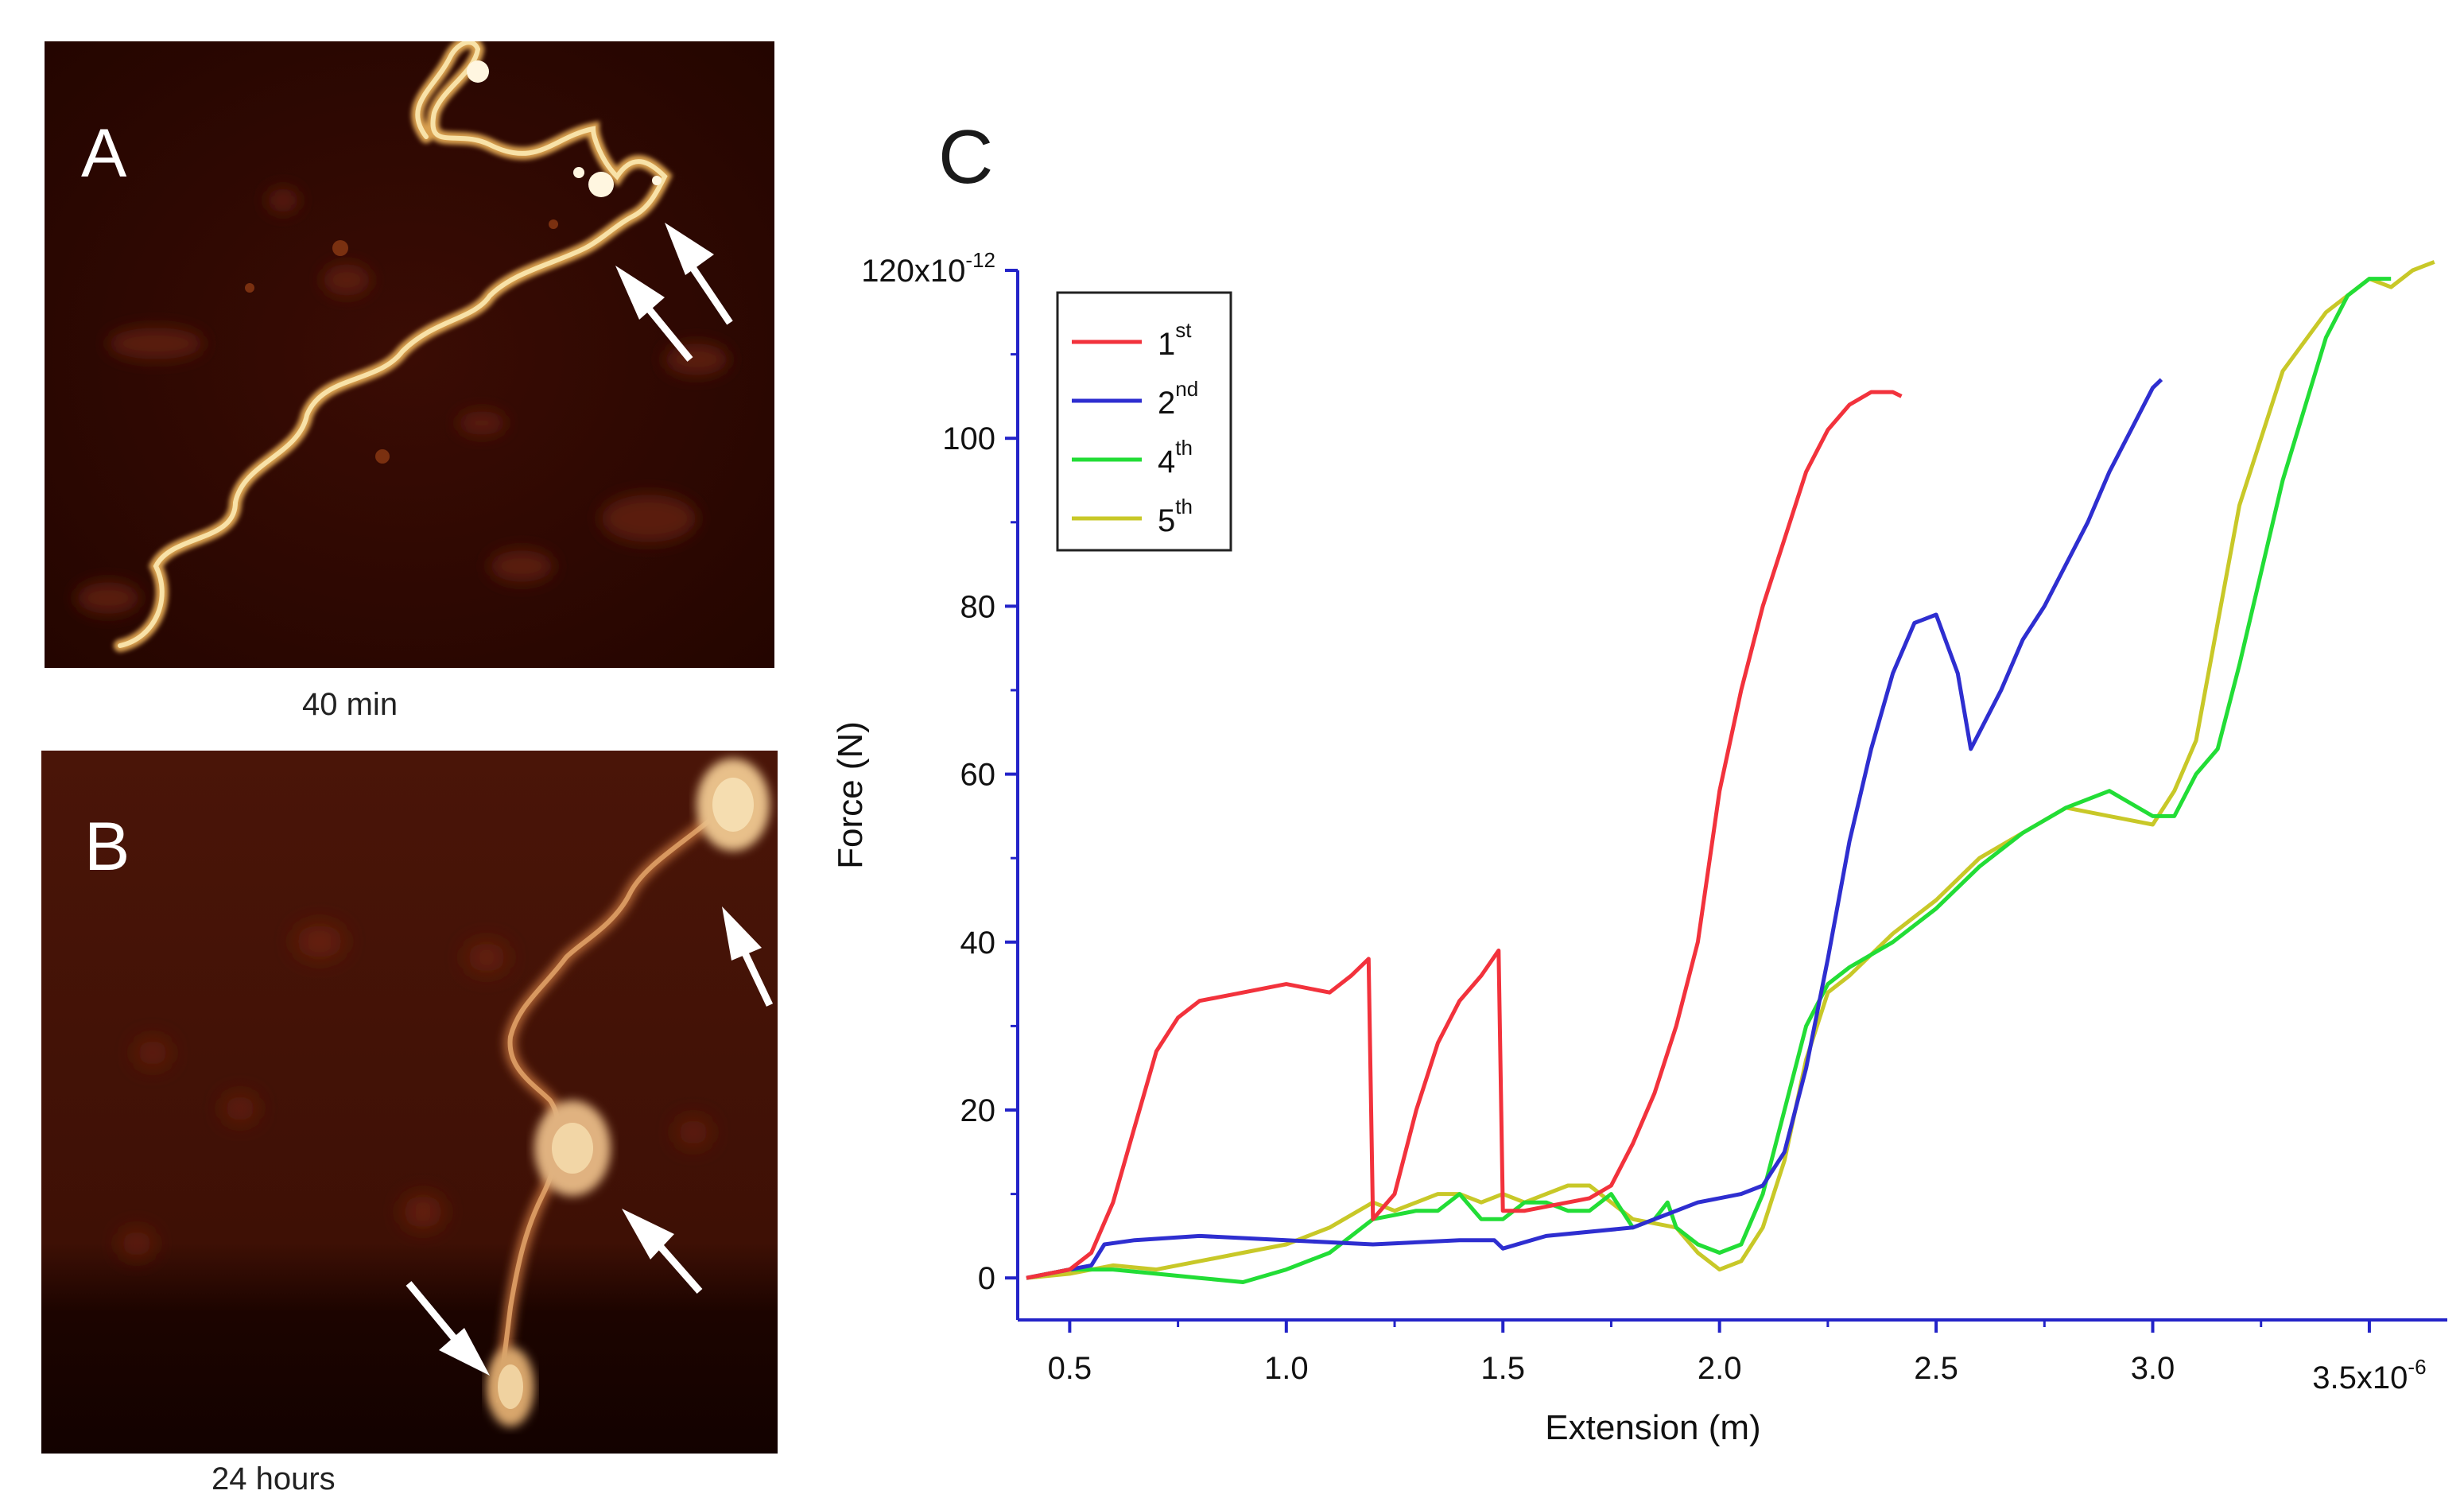 The image size is (2464, 1506). What do you see at coordinates (104, 153) in the screenshot?
I see `panel-letter-a: A` at bounding box center [104, 153].